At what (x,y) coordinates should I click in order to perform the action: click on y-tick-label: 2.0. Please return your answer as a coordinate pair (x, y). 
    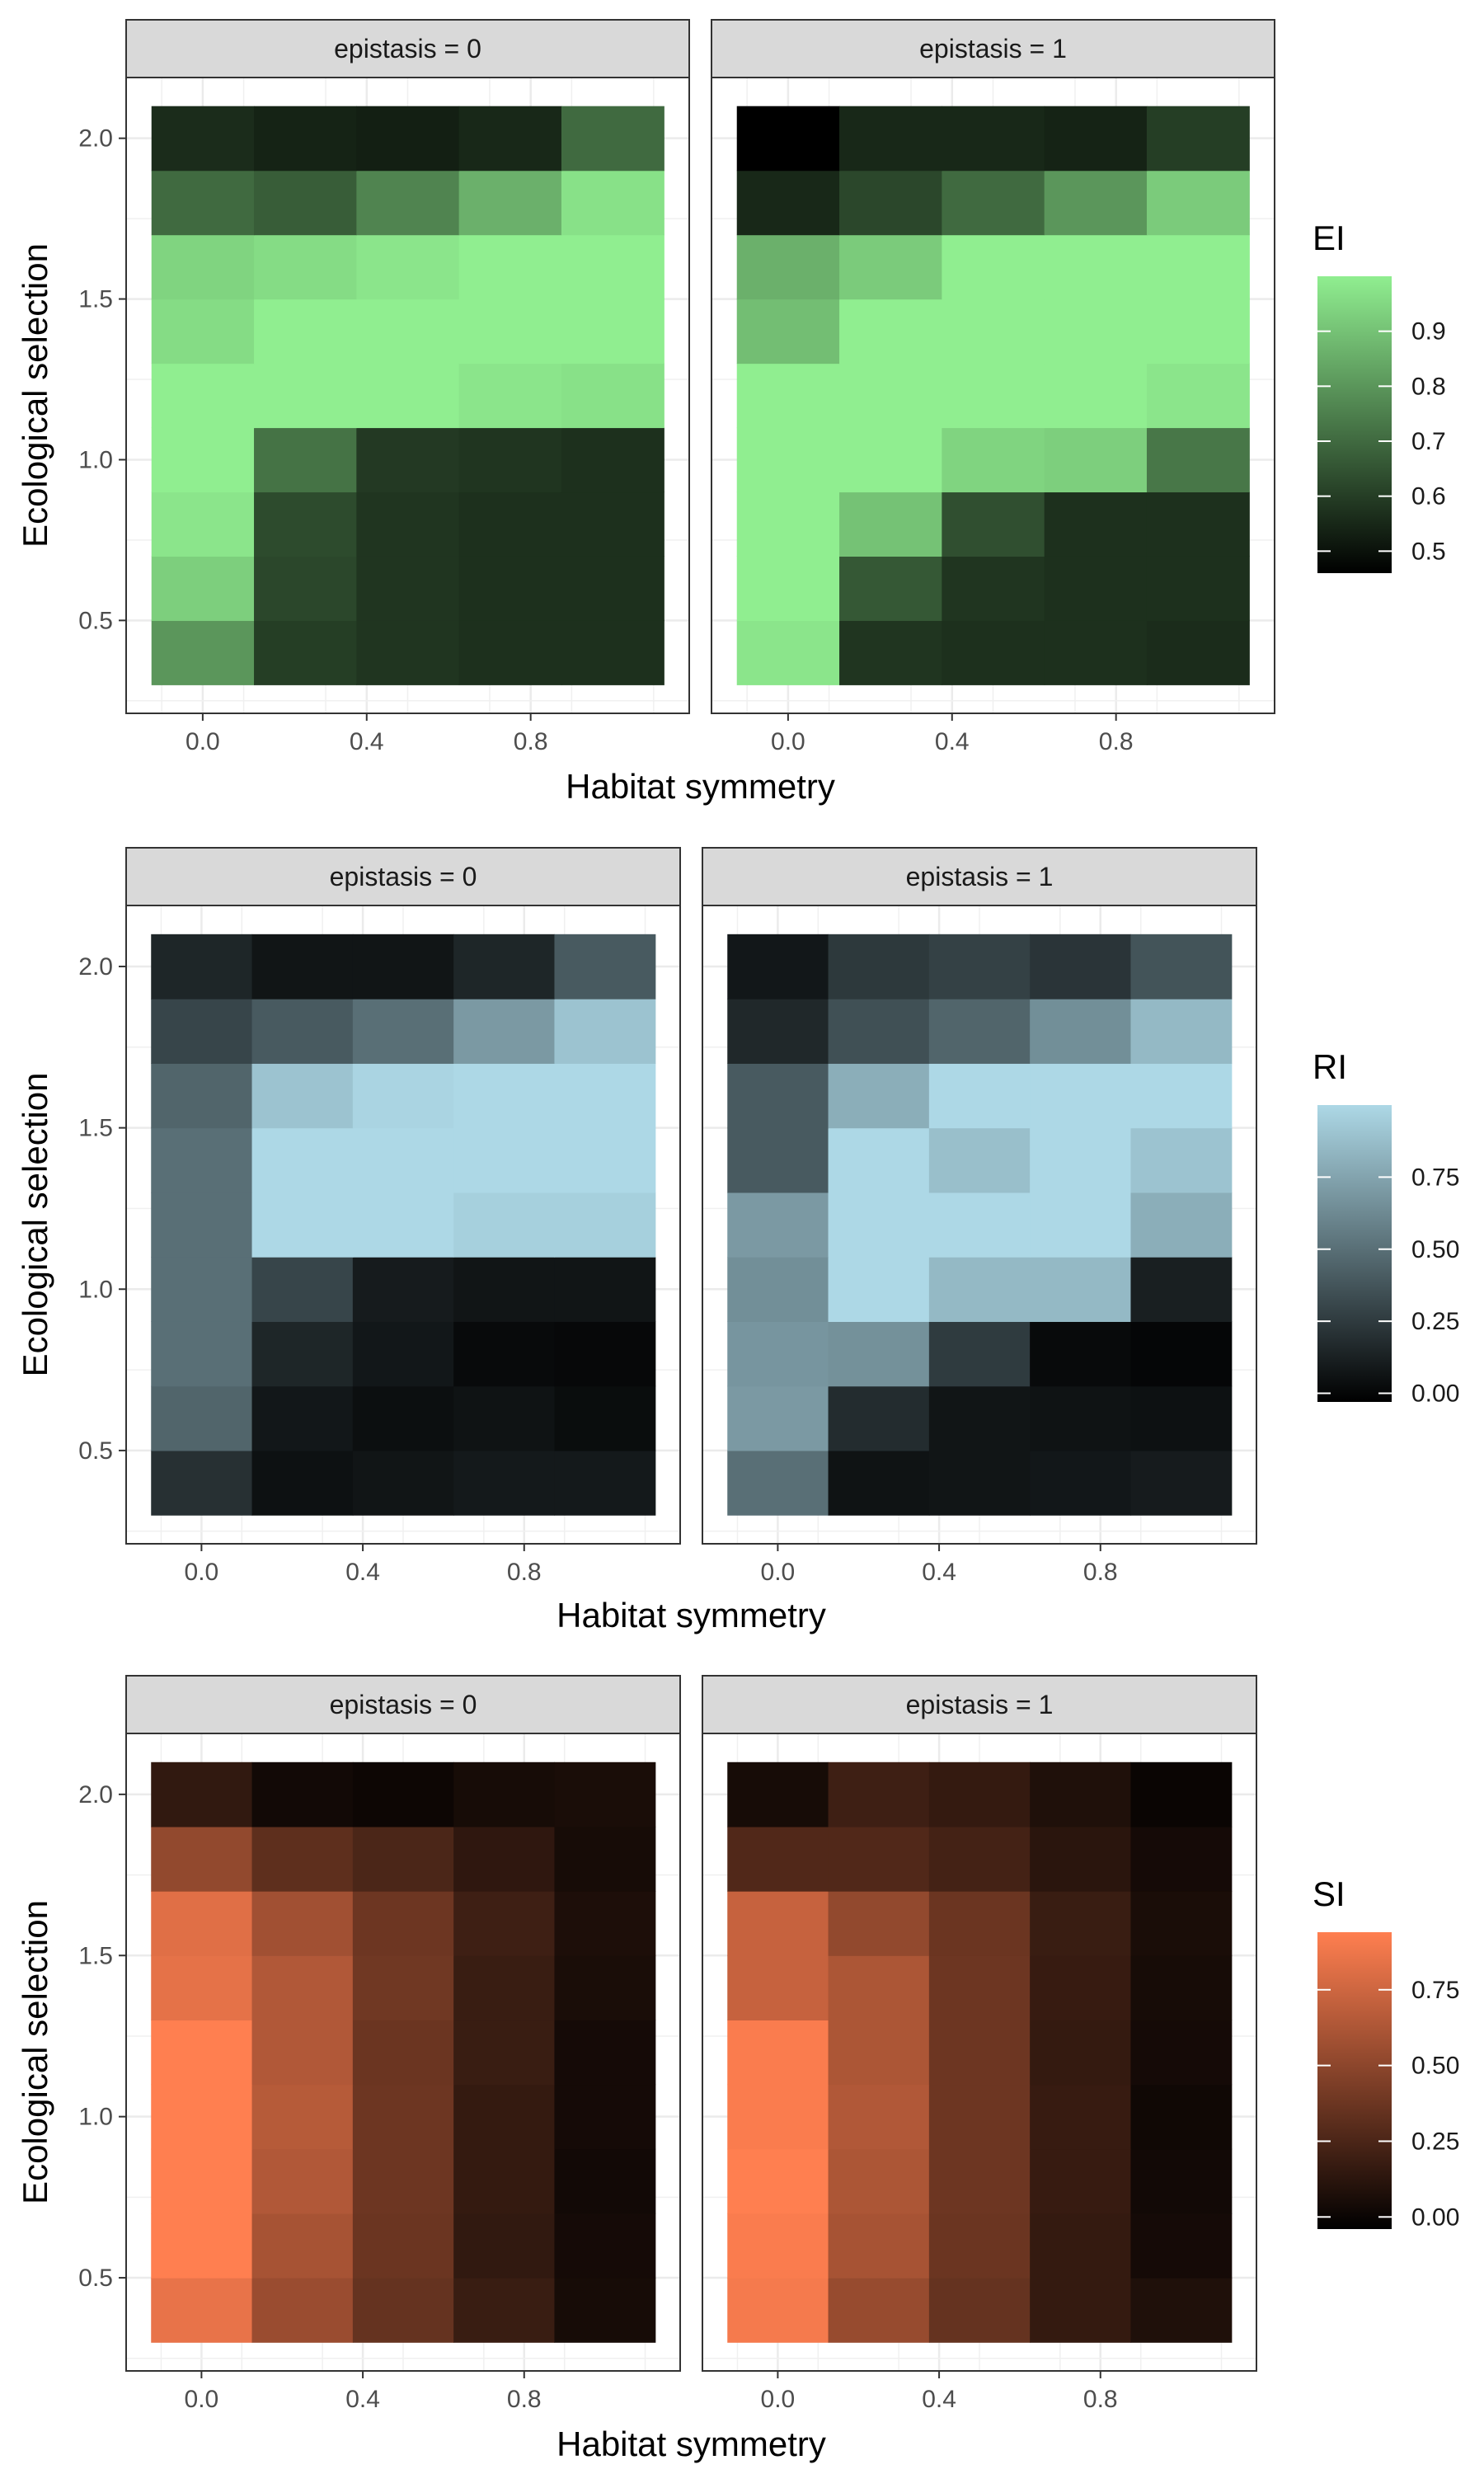
    Looking at the image, I should click on (95, 1794).